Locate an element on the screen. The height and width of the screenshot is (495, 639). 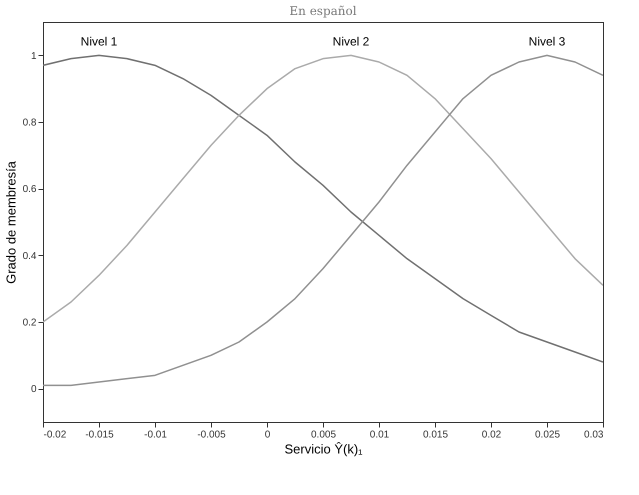
x-tick-label: -0.015 is located at coordinates (99, 435).